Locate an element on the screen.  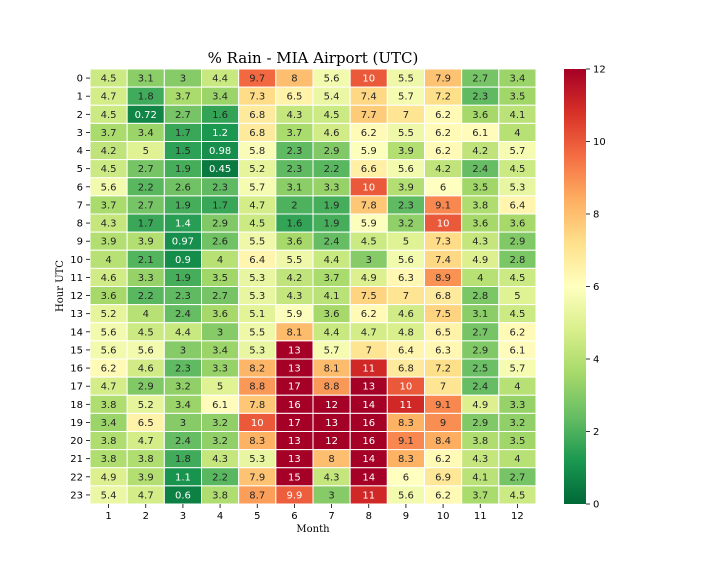
y-tick-label: 0 is located at coordinates (80, 79).